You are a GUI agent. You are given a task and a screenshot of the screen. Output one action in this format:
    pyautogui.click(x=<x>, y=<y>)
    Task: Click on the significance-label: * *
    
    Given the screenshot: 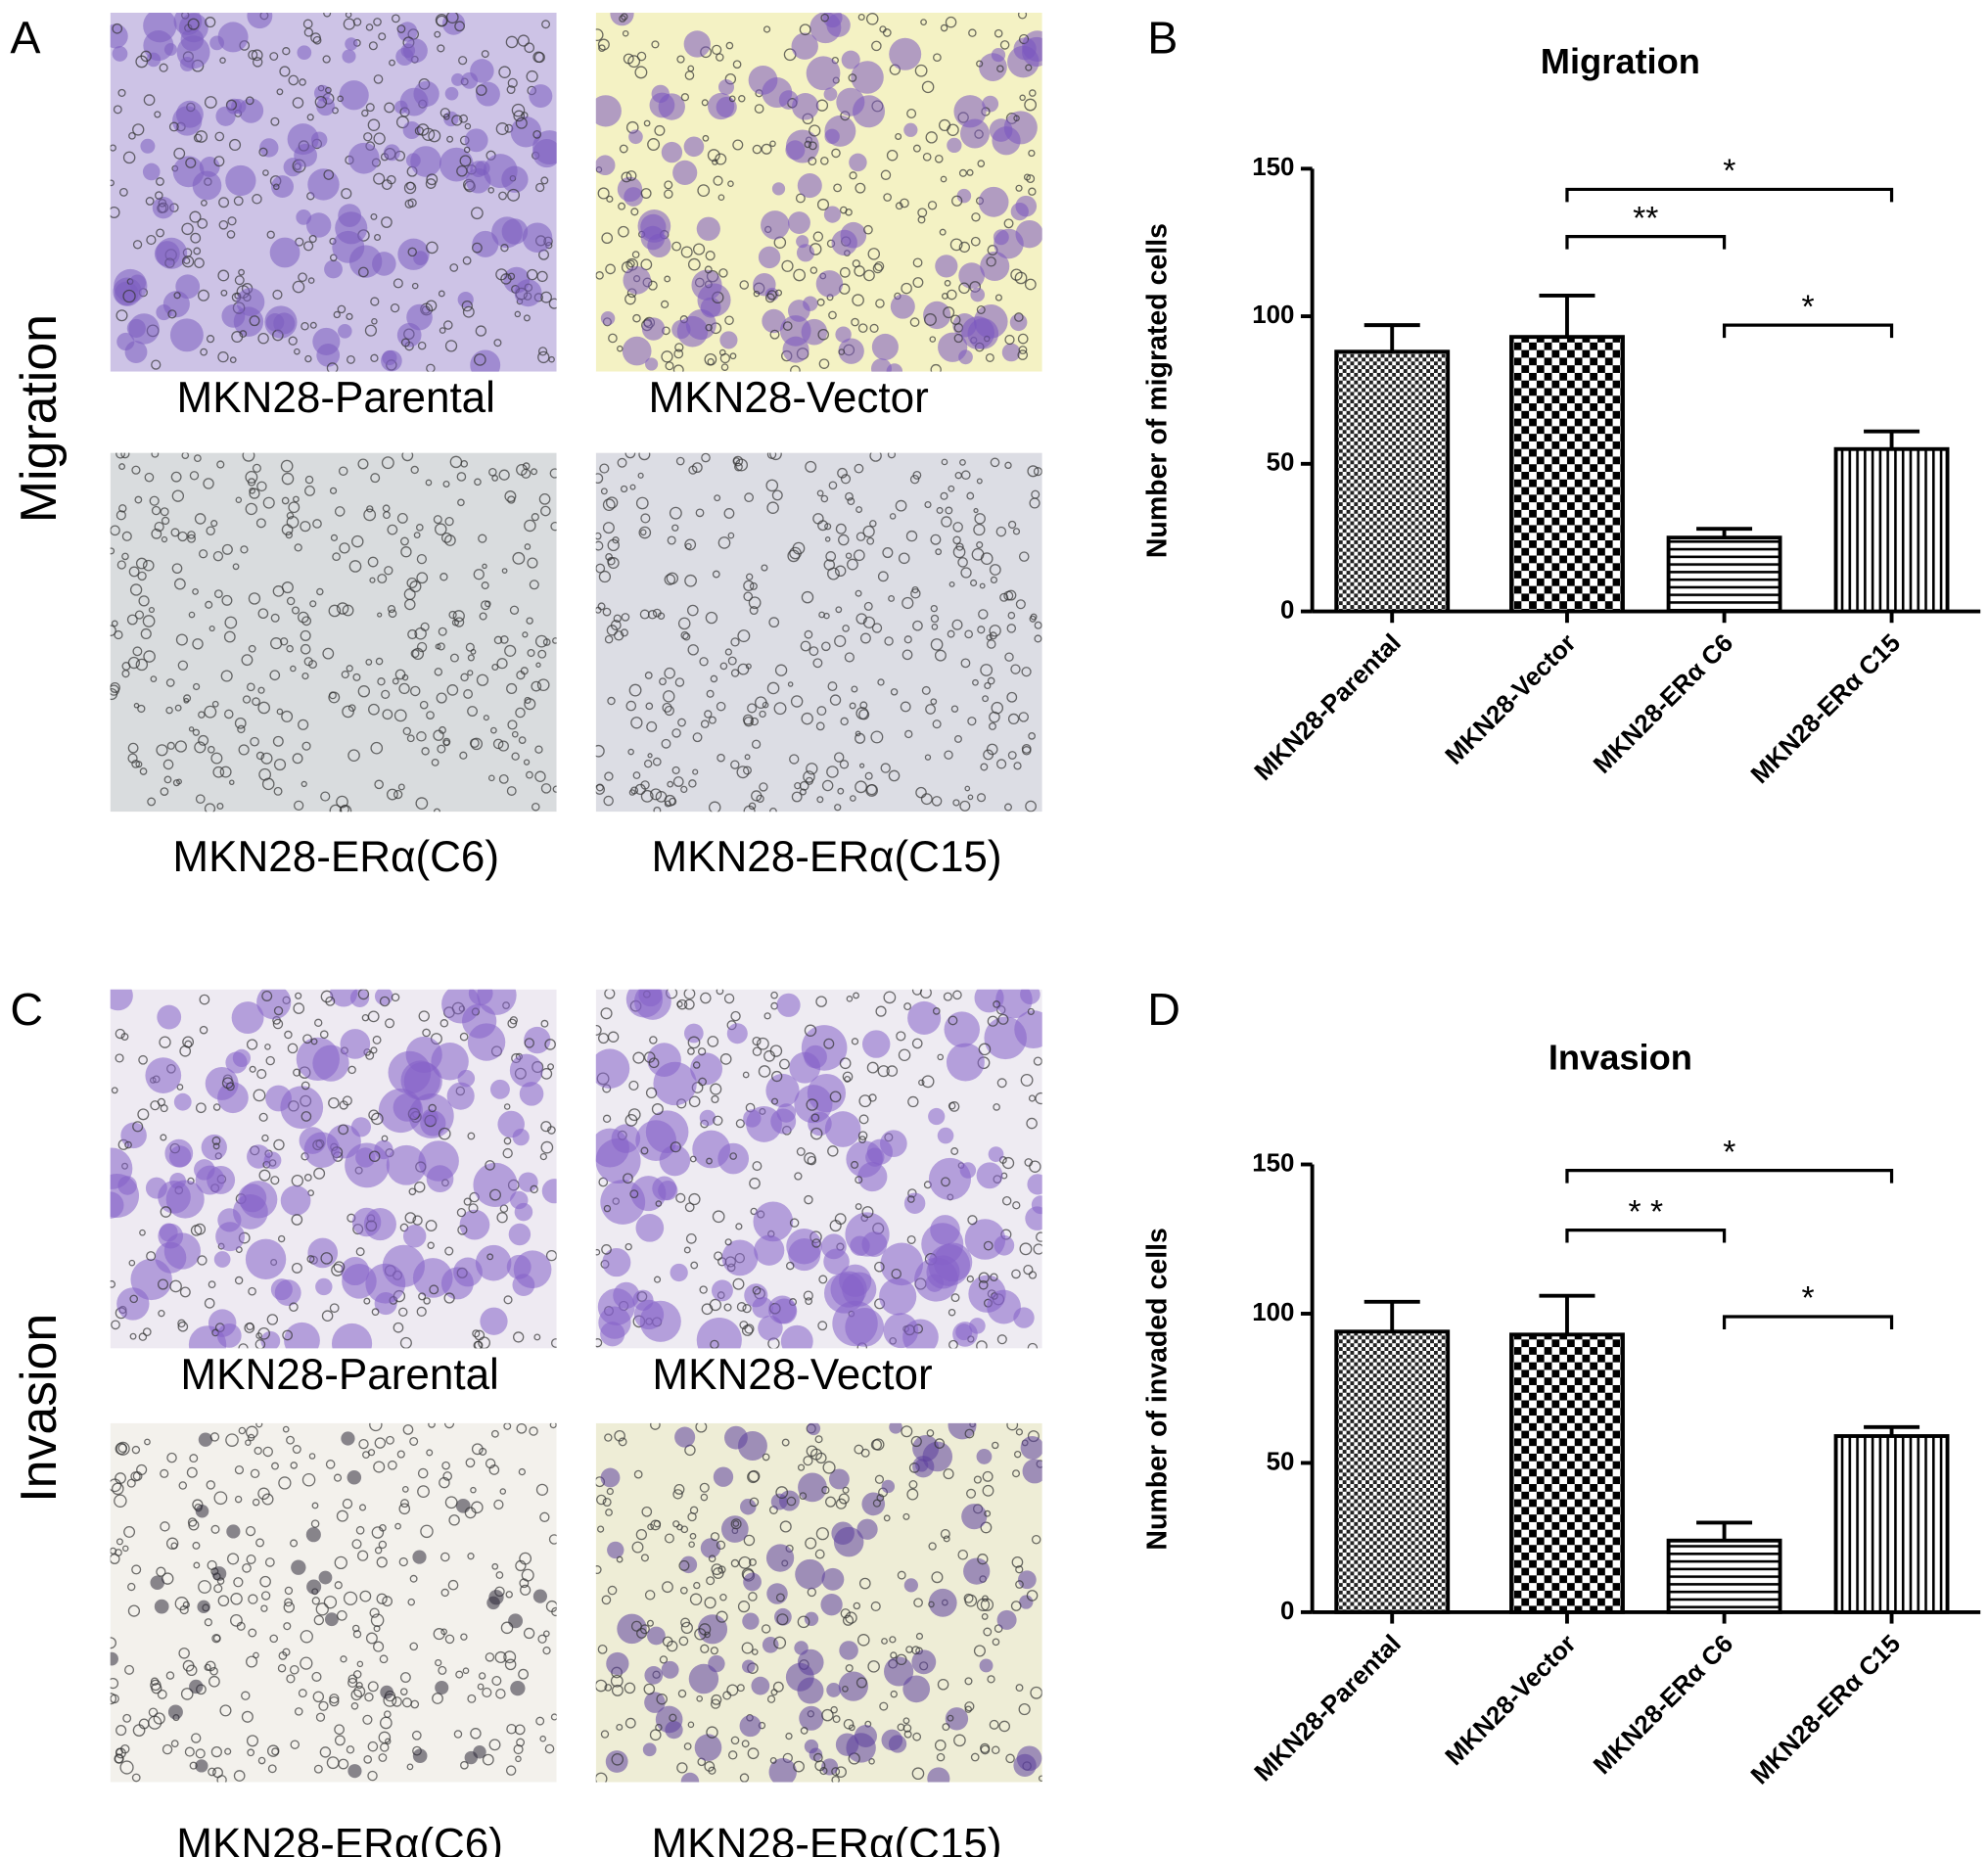 What is the action you would take?
    pyautogui.click(x=1645, y=1212)
    